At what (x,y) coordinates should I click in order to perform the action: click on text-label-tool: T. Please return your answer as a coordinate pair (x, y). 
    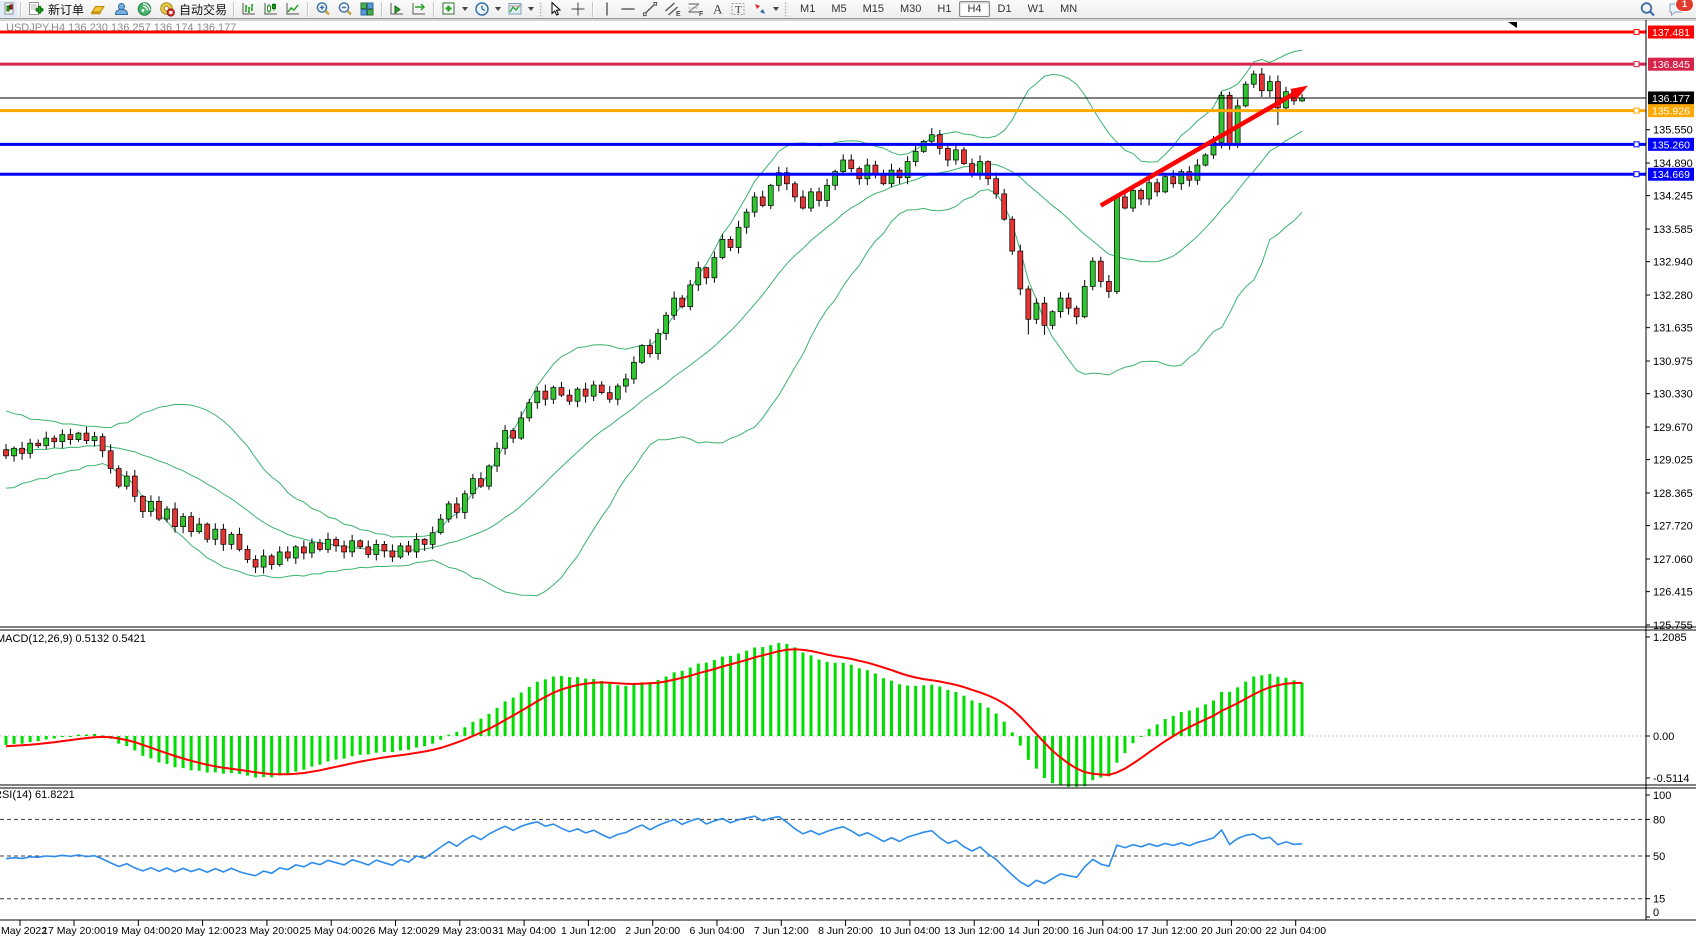
    Looking at the image, I should click on (738, 9).